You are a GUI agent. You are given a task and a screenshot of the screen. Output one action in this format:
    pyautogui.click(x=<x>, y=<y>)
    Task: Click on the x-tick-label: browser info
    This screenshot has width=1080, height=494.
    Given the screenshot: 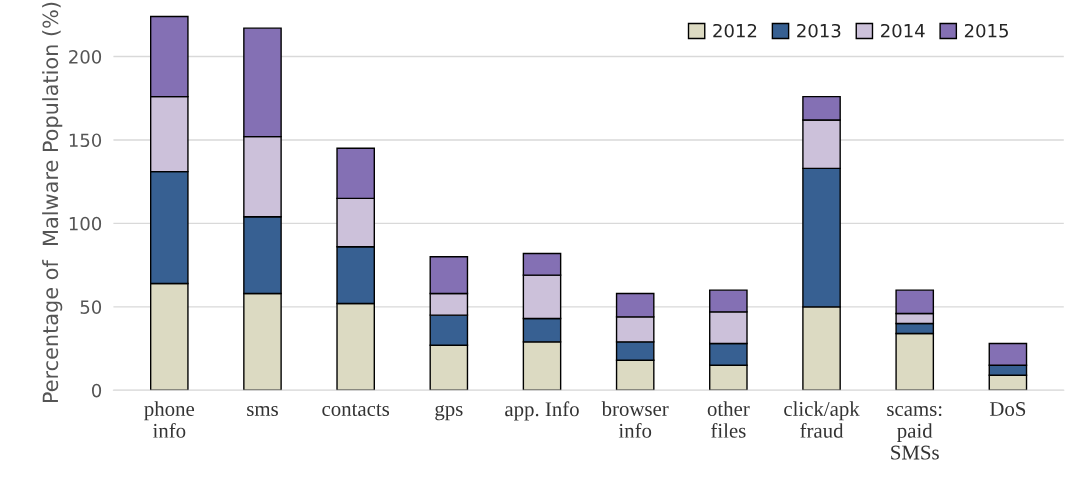 What is the action you would take?
    pyautogui.click(x=635, y=419)
    